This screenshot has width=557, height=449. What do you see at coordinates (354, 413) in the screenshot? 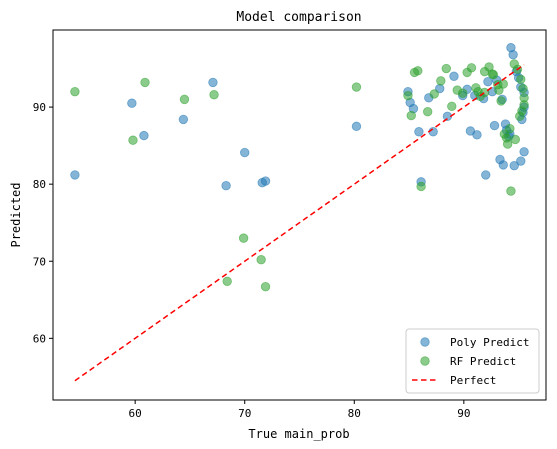
I see `x-tick-label: 80` at bounding box center [354, 413].